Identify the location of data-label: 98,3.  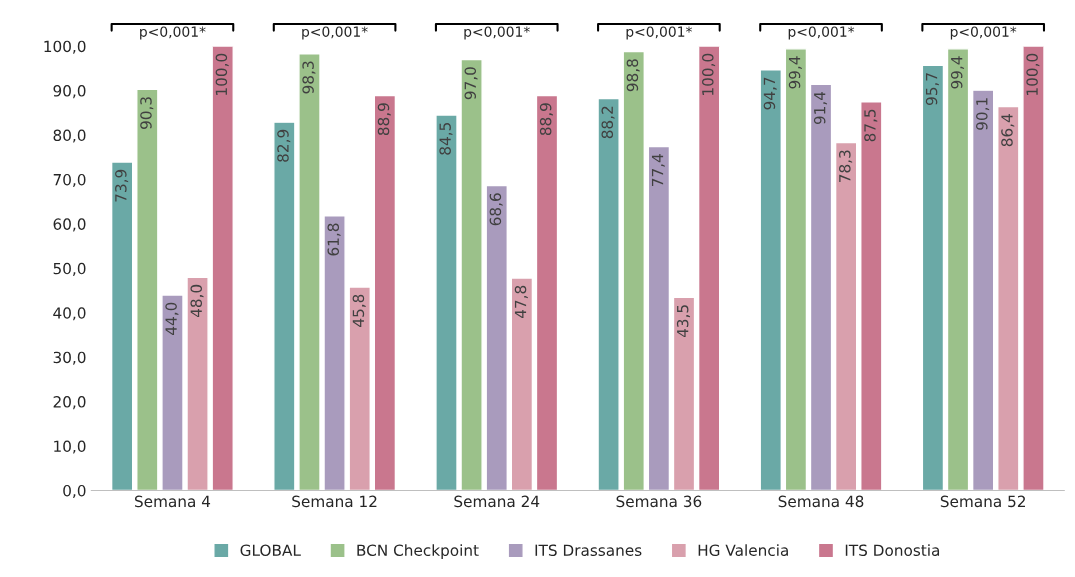
(309, 77).